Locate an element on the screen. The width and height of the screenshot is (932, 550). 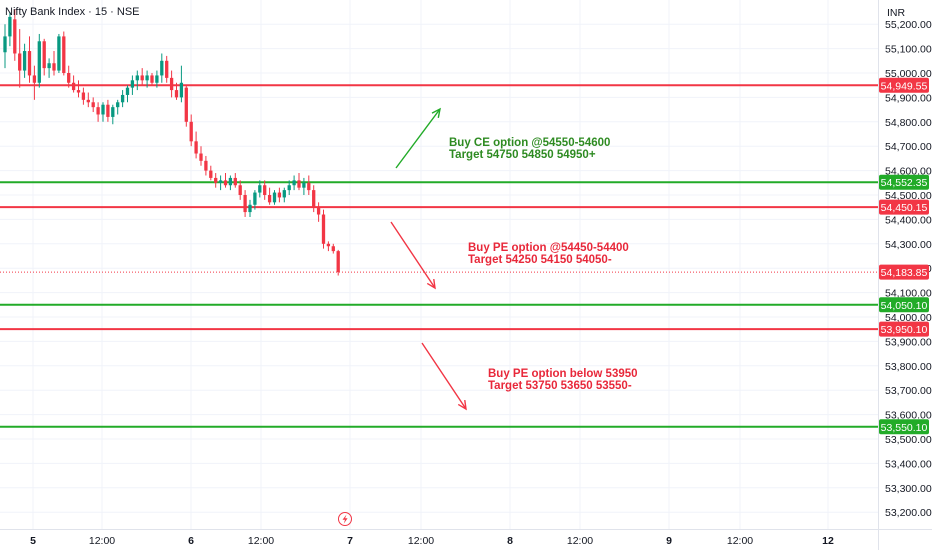
y-tick-label: 54,600.00 is located at coordinates (908, 172).